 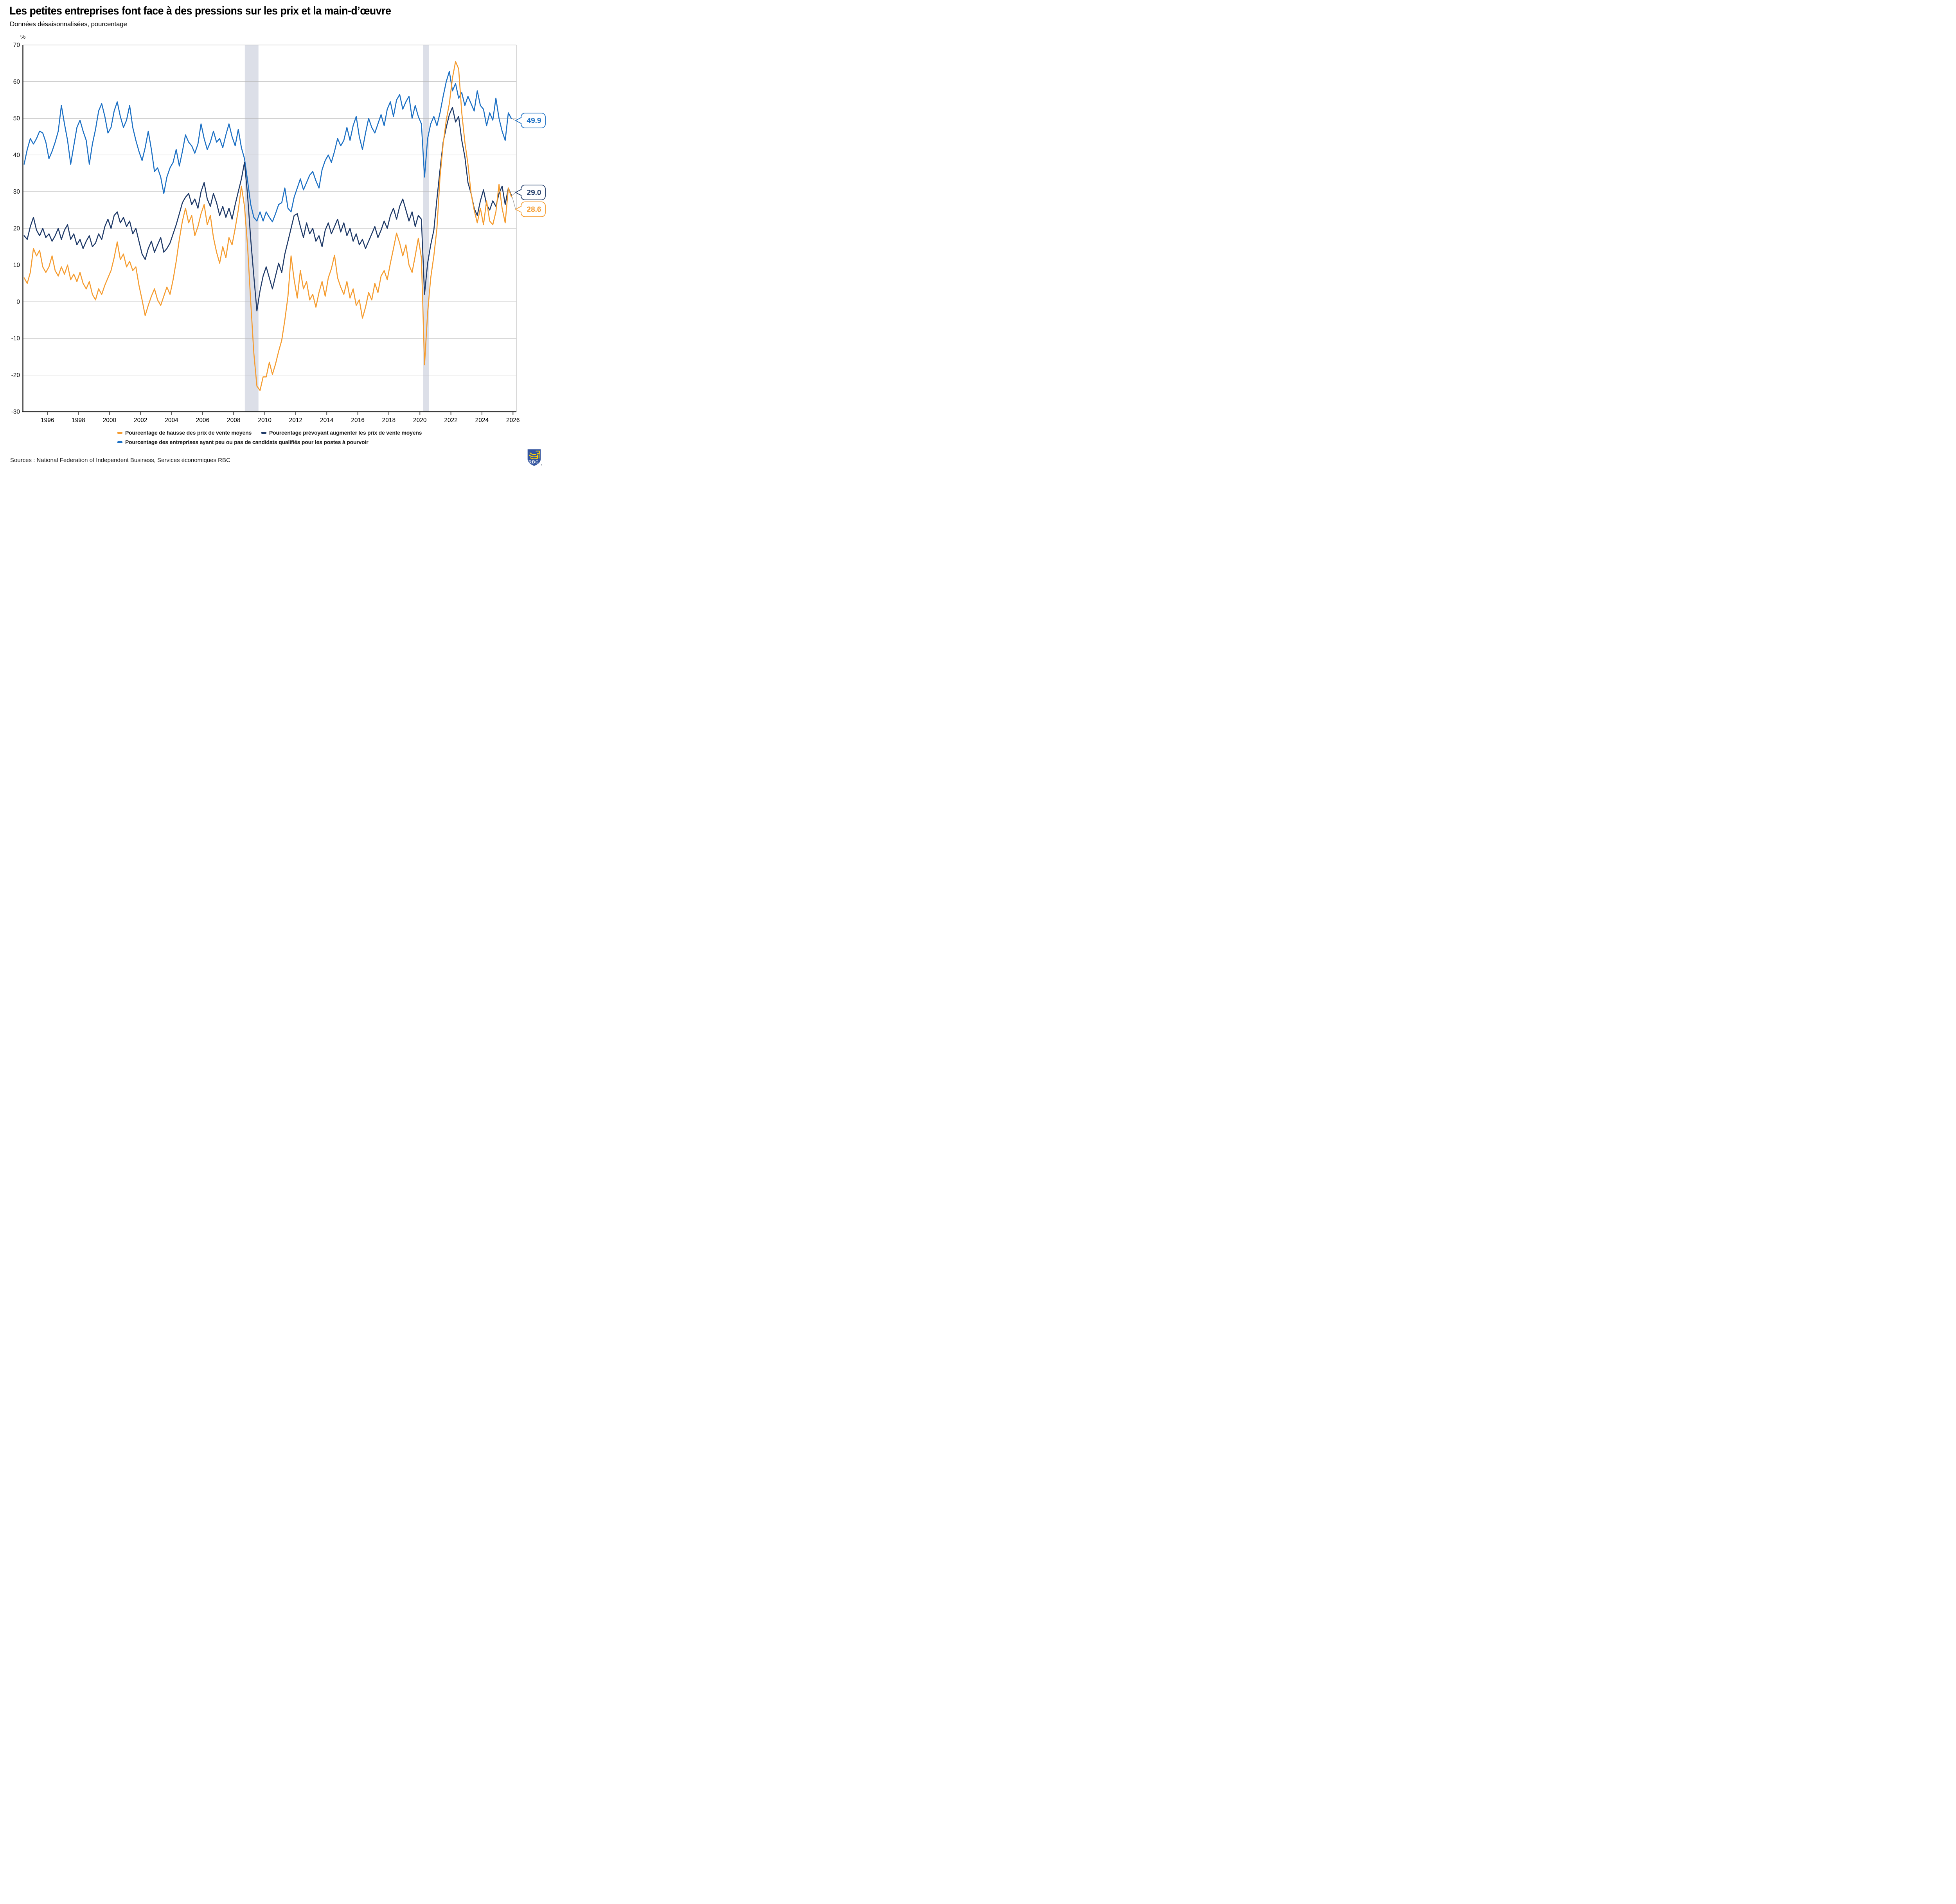 I want to click on x-tick-label-2022: 2022, so click(x=450, y=420).